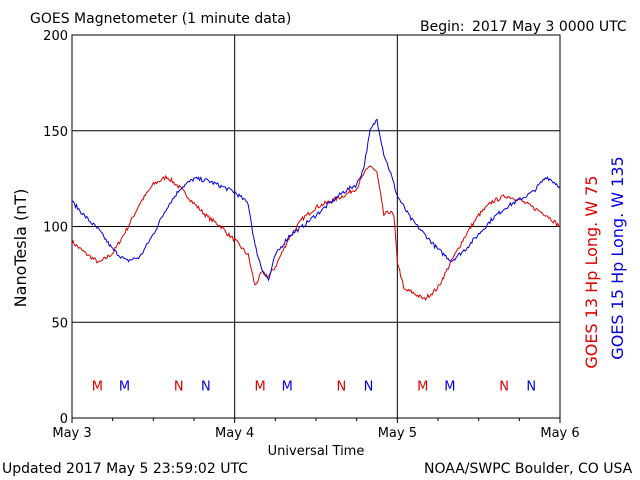 Image resolution: width=640 pixels, height=480 pixels. What do you see at coordinates (71, 433) in the screenshot?
I see `x-tick-label: May 3` at bounding box center [71, 433].